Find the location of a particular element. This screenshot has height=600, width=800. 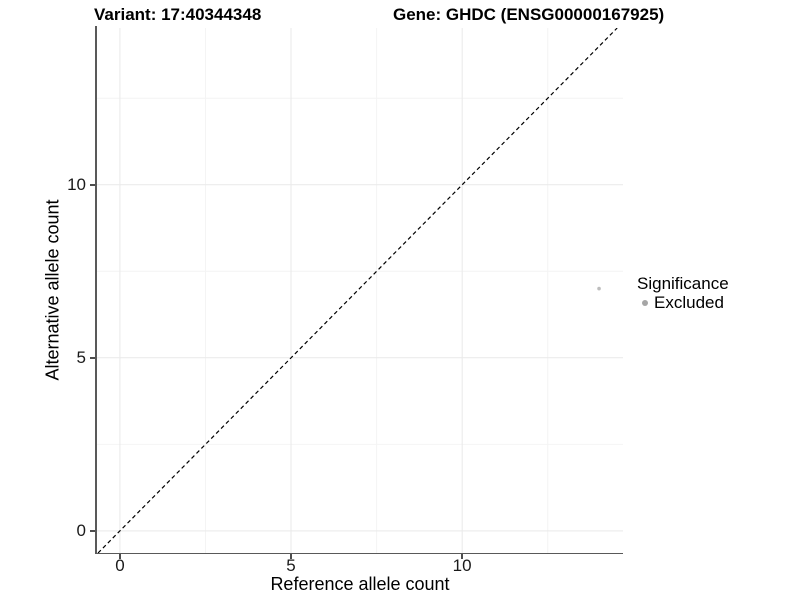

legend-key-dot-icon is located at coordinates (645, 302).